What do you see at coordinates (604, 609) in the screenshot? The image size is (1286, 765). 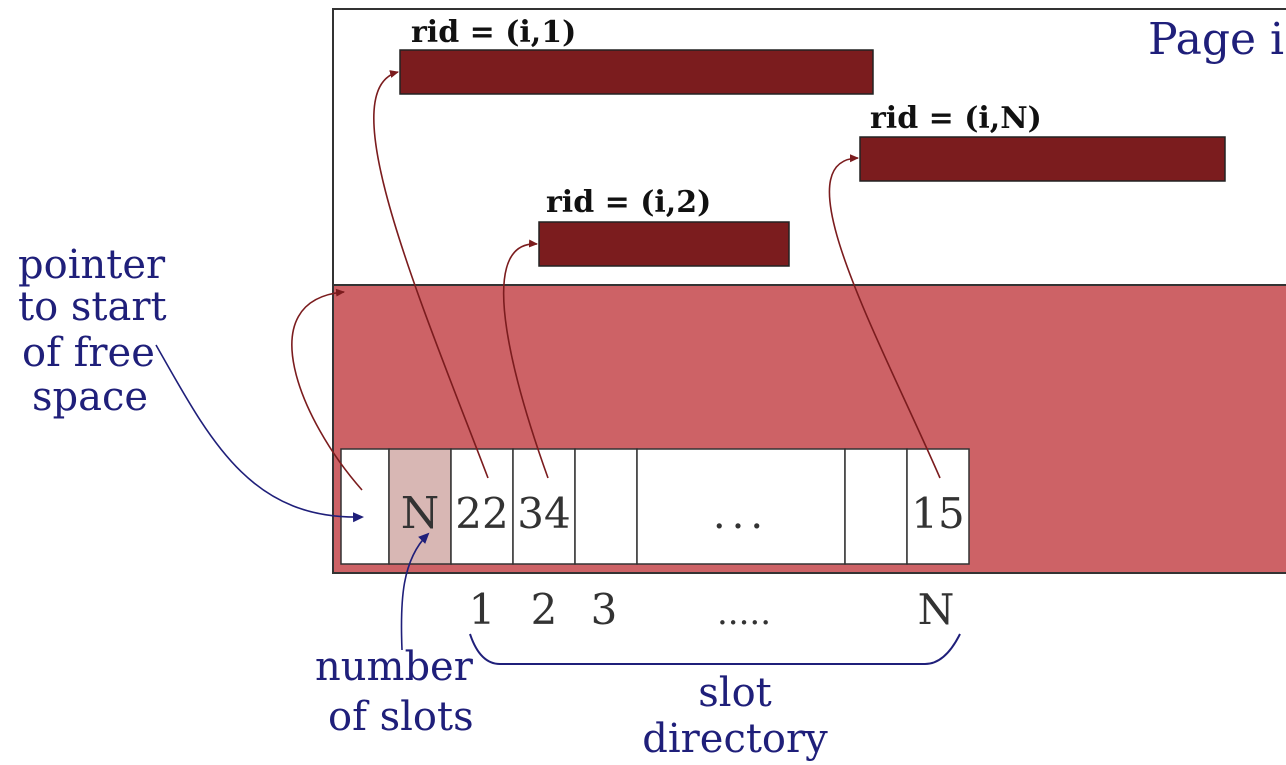 I see `slot-number-3: 3` at bounding box center [604, 609].